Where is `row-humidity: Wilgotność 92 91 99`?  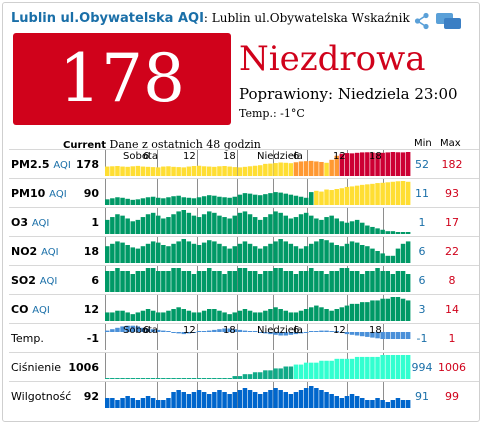
row-humidity: Wilgotność 92 91 99 is located at coordinates (244, 395).